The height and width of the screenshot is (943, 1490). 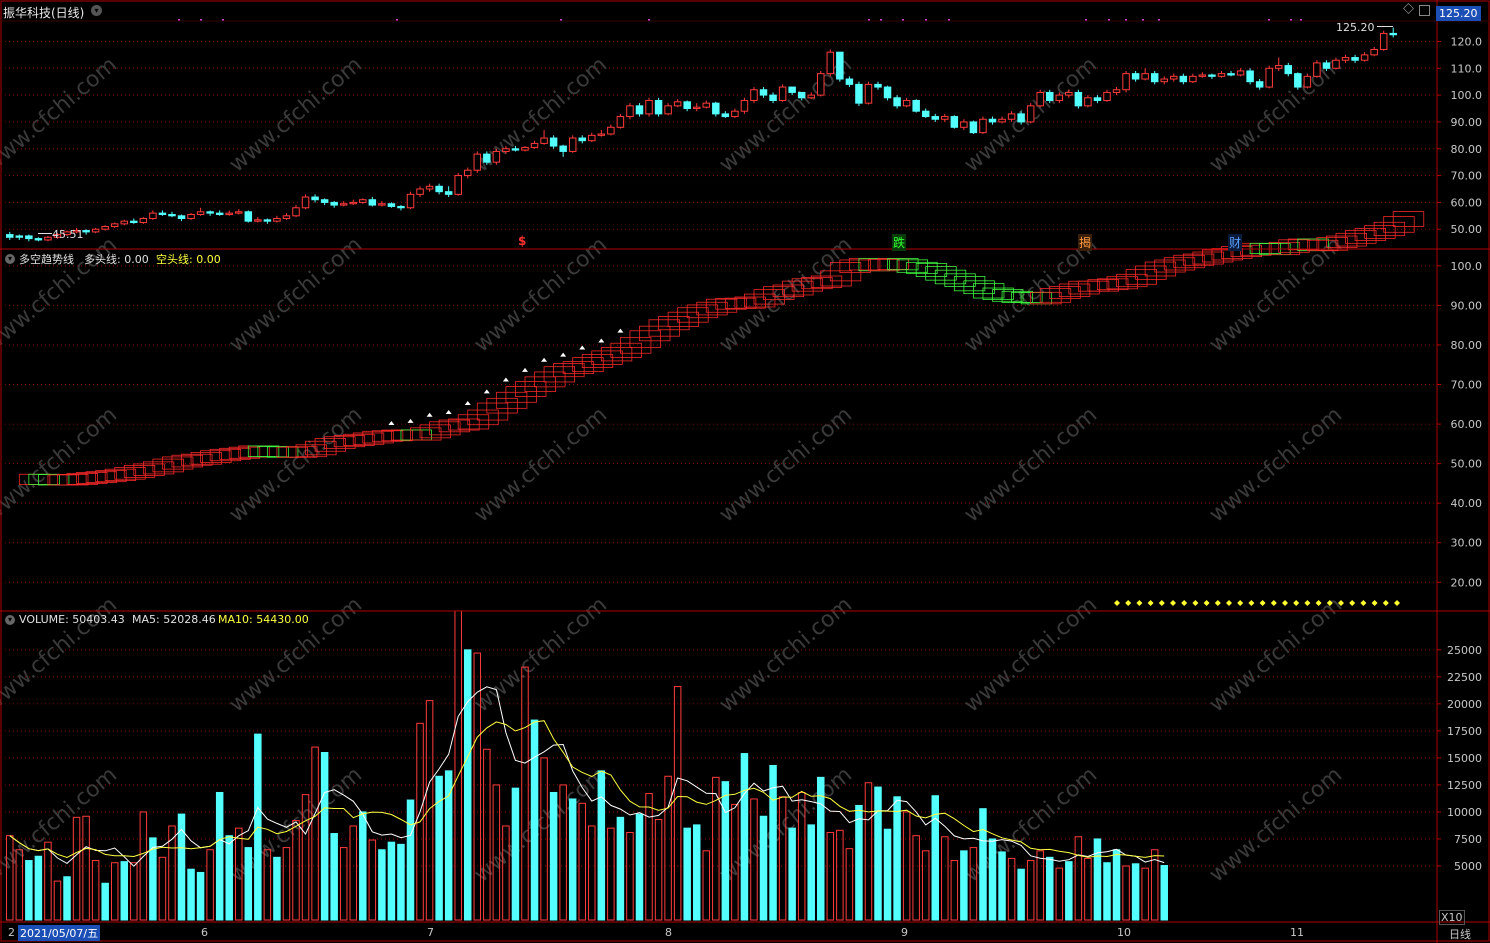 What do you see at coordinates (45, 233) in the screenshot?
I see `low-price-pointer` at bounding box center [45, 233].